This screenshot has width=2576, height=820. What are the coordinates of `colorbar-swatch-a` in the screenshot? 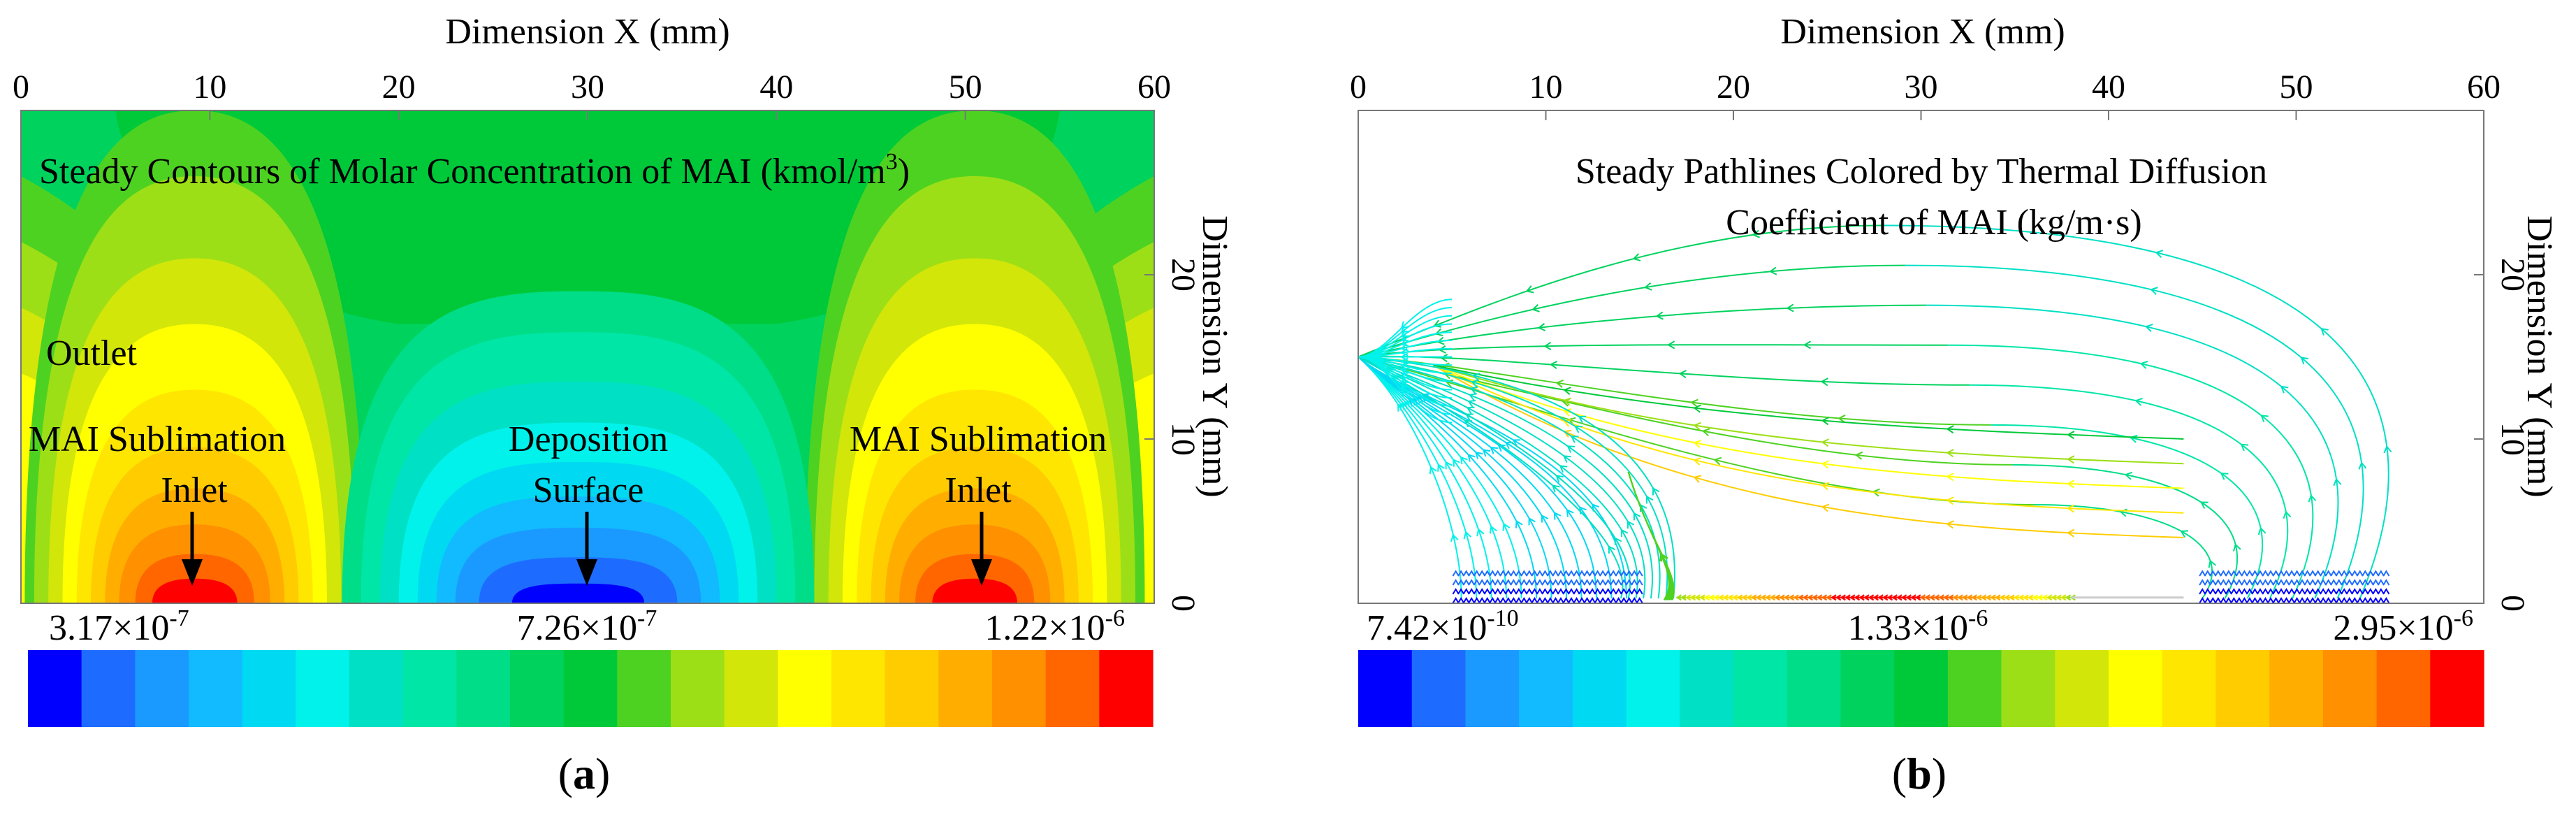 It's located at (430, 688).